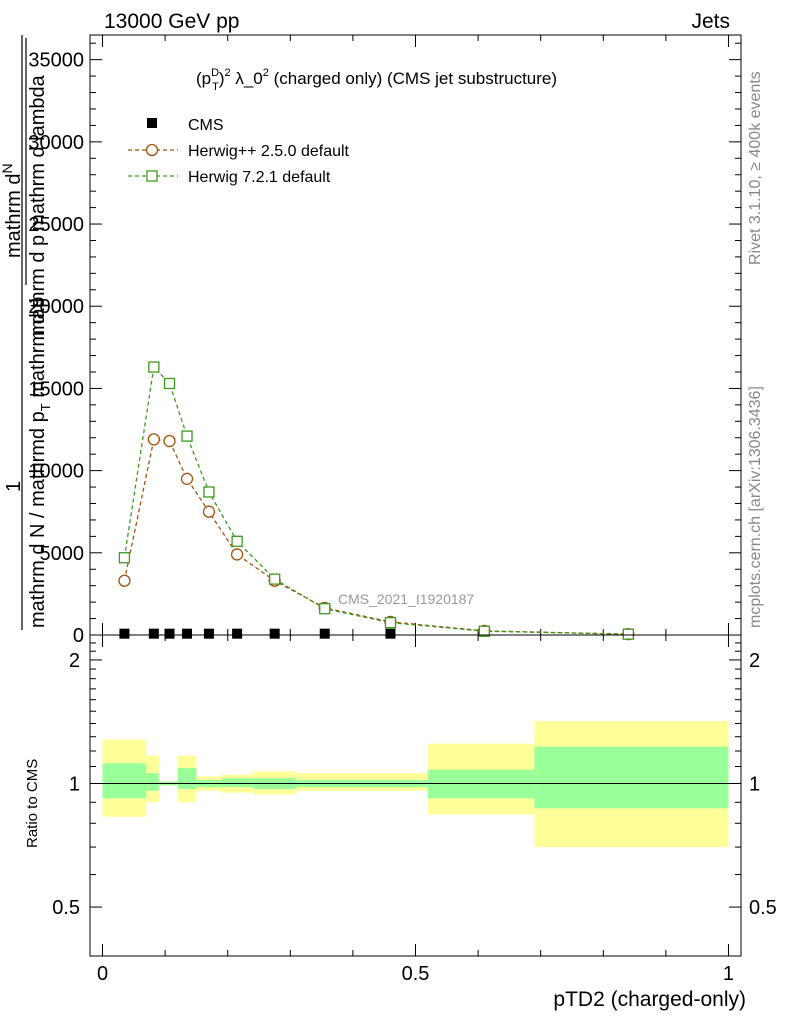  What do you see at coordinates (171, 21) in the screenshot?
I see `header-energy-label: 13000 GeV pp` at bounding box center [171, 21].